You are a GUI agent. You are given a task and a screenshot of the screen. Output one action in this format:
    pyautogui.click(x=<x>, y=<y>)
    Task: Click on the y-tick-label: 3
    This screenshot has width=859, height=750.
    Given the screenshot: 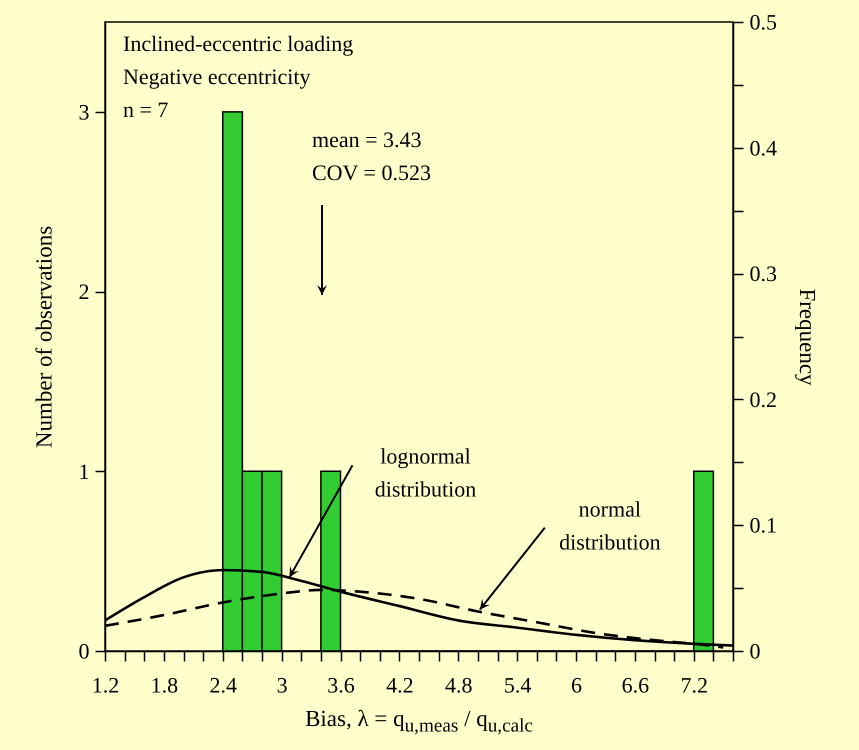 What is the action you would take?
    pyautogui.click(x=84, y=111)
    